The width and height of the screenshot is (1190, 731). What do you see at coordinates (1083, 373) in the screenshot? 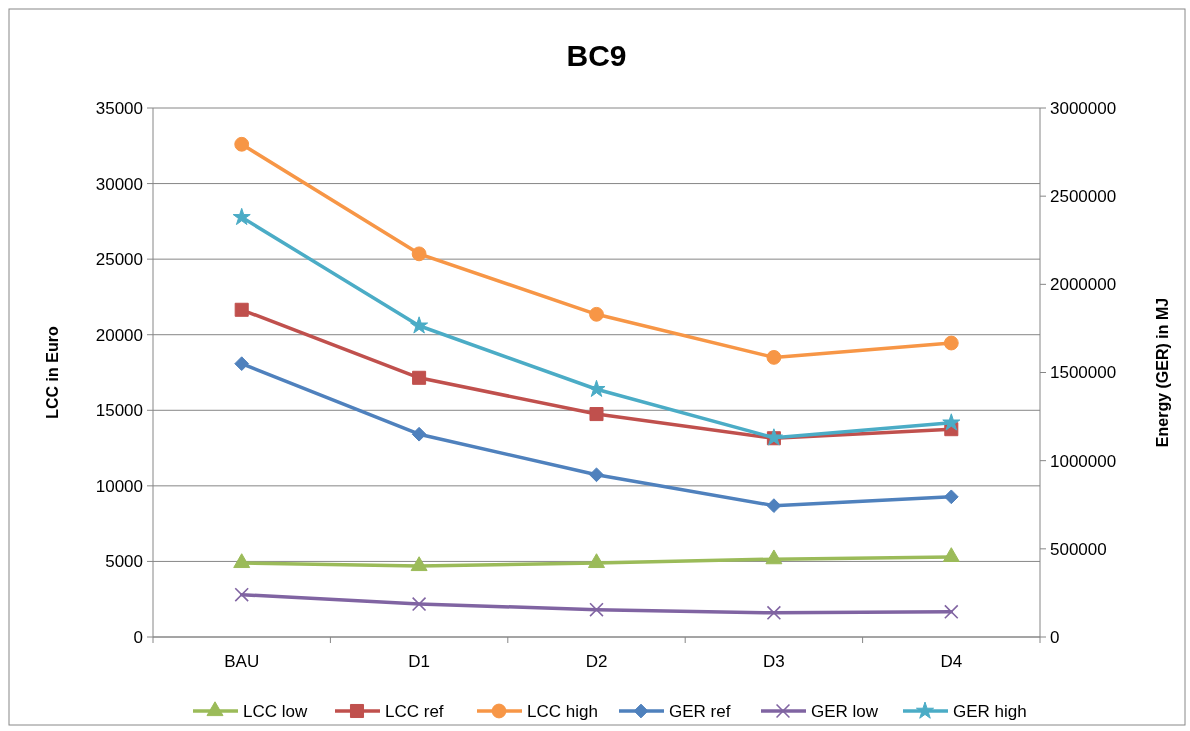
I see `y2-tick-label: 1500000` at bounding box center [1083, 373].